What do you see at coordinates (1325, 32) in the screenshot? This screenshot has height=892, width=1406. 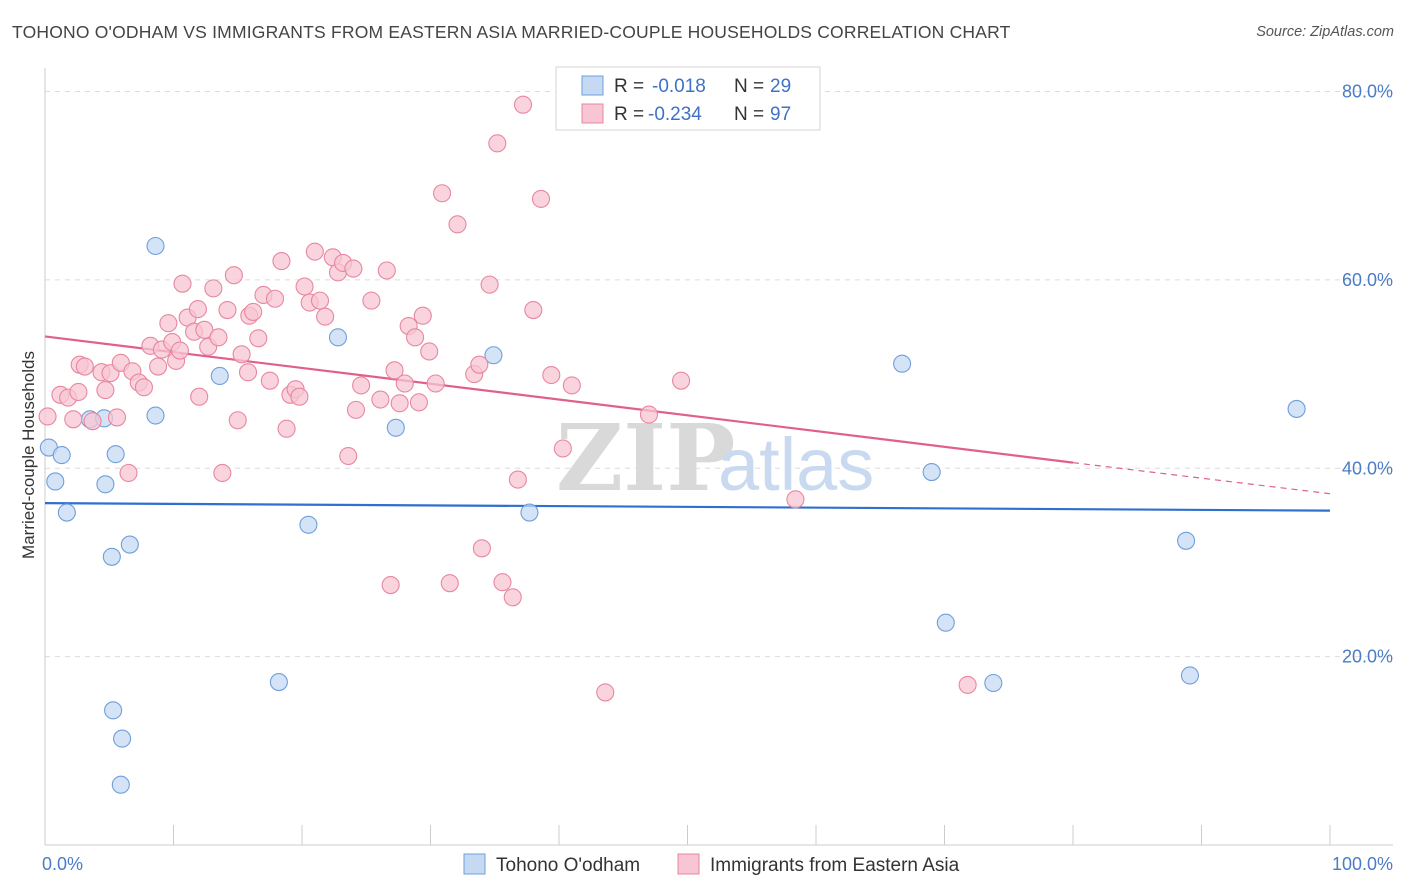 I see `chart-source: Source: ZipAtlas.com` at bounding box center [1325, 32].